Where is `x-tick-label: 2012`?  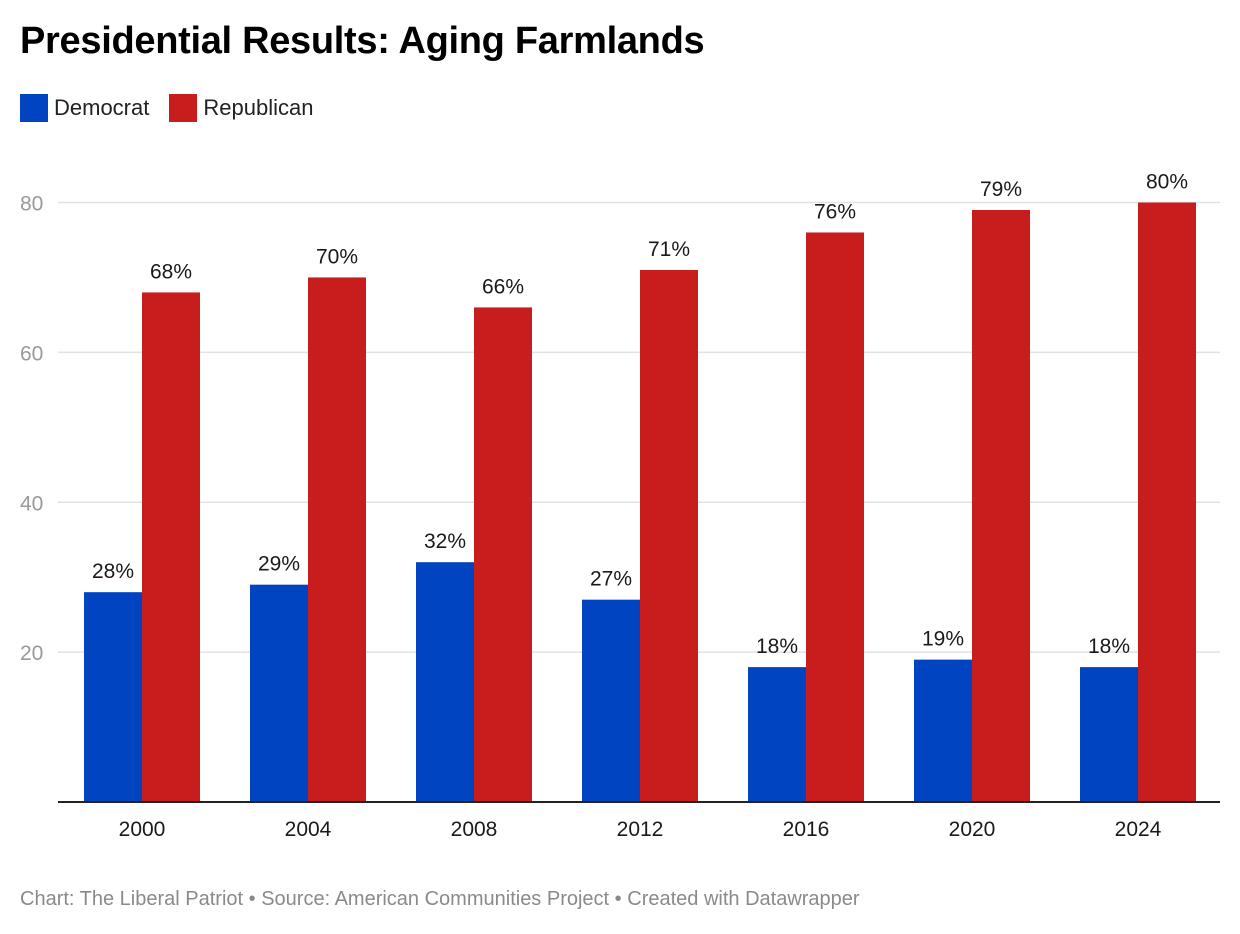
x-tick-label: 2012 is located at coordinates (640, 829).